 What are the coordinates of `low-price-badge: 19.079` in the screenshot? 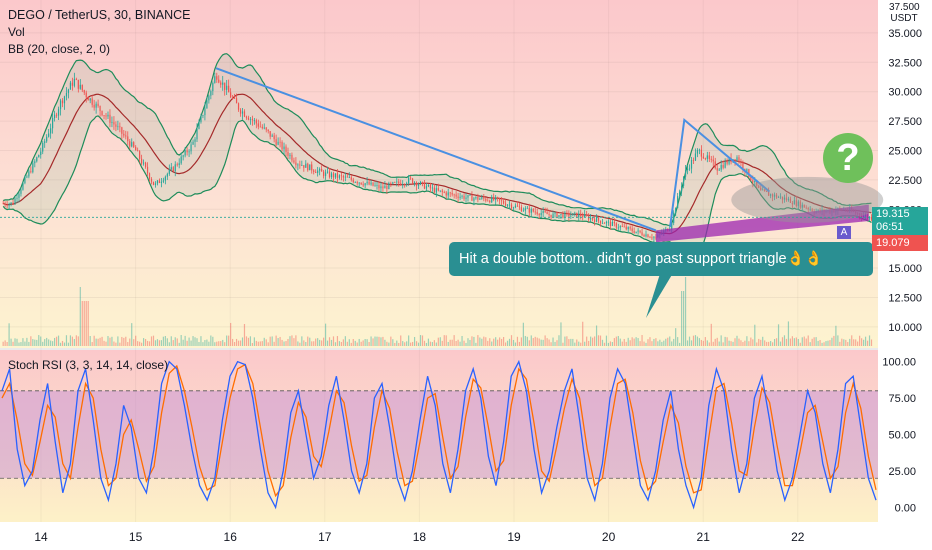 It's located at (900, 243).